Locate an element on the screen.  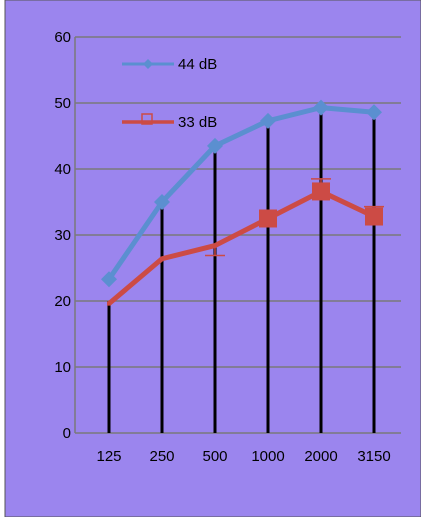
y-tick-label-20: 20 is located at coordinates (62, 301).